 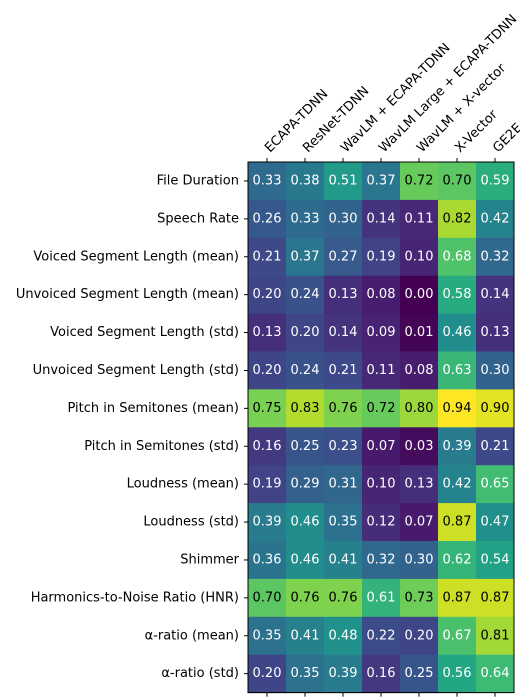 I want to click on cell-value: 0.58, so click(x=457, y=294).